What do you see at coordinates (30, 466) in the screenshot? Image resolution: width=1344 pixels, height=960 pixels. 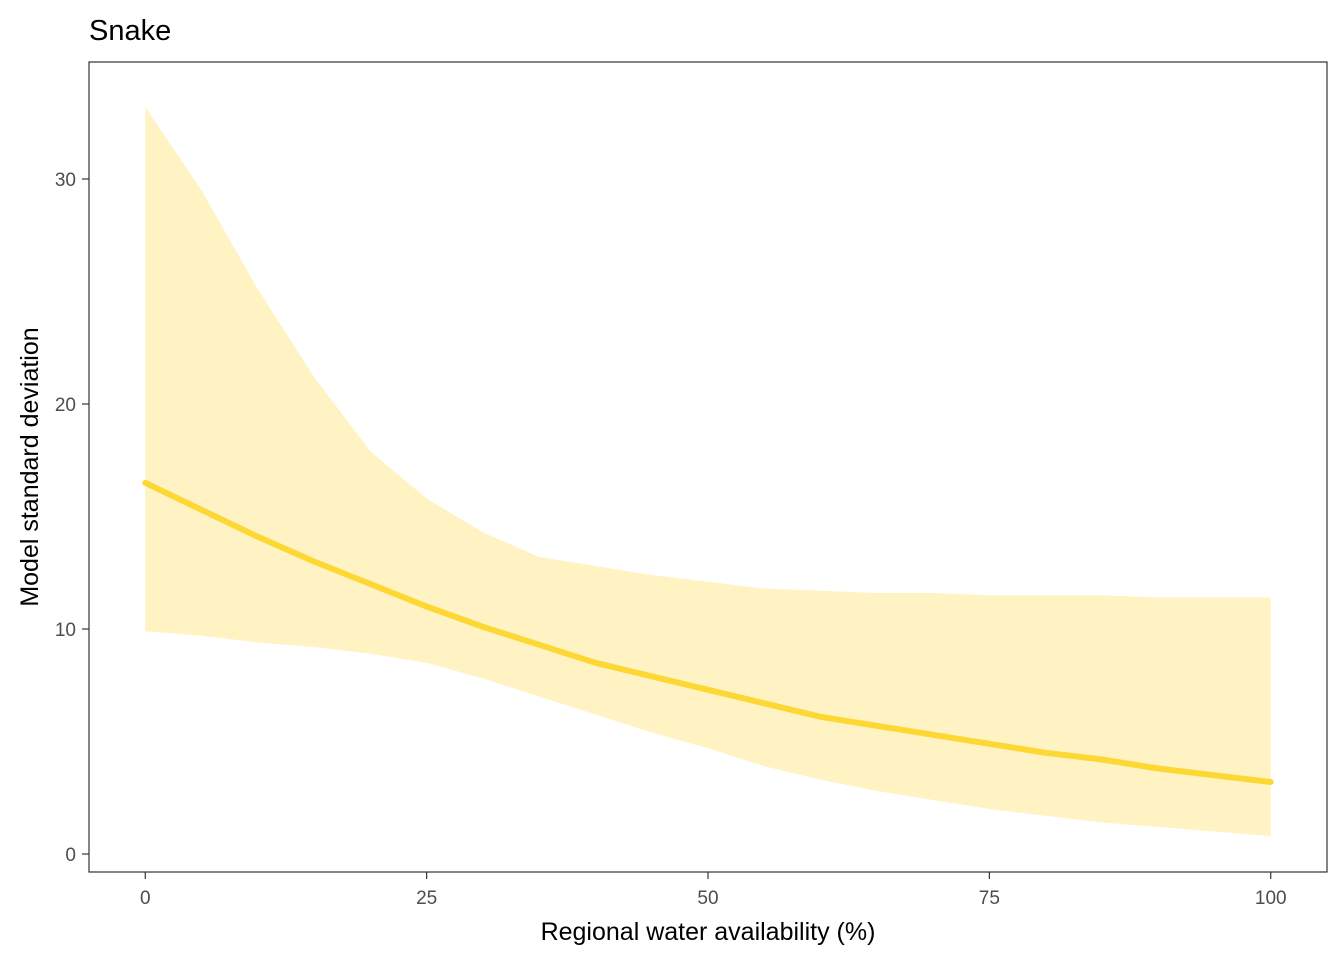 I see `y-axis-label: Model standard deviation` at bounding box center [30, 466].